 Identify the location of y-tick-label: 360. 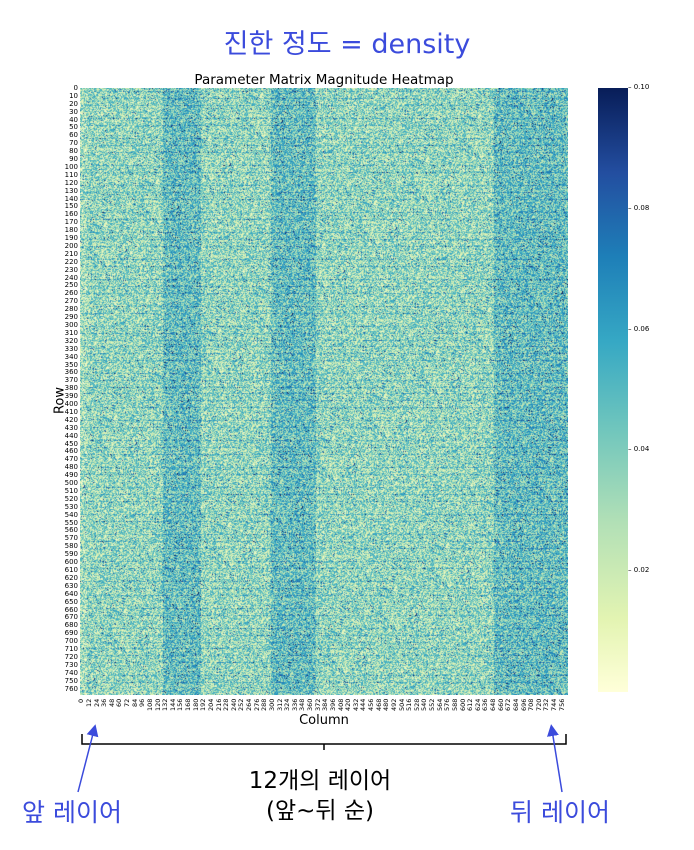
(71, 372).